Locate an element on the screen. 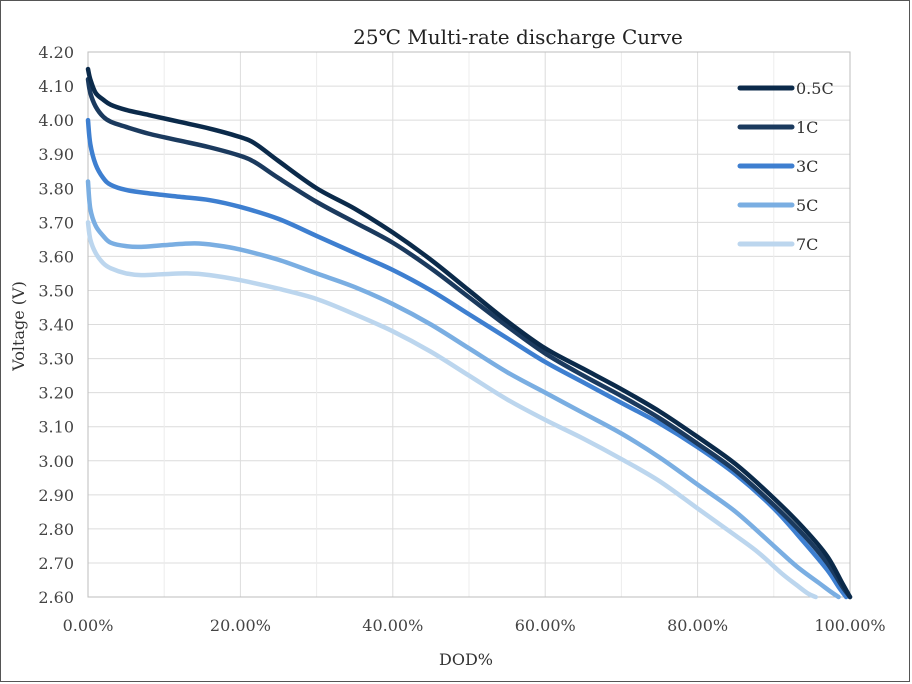 Image resolution: width=912 pixels, height=684 pixels. legend: 0.5C 1C 3C 5C 7C is located at coordinates (785, 166).